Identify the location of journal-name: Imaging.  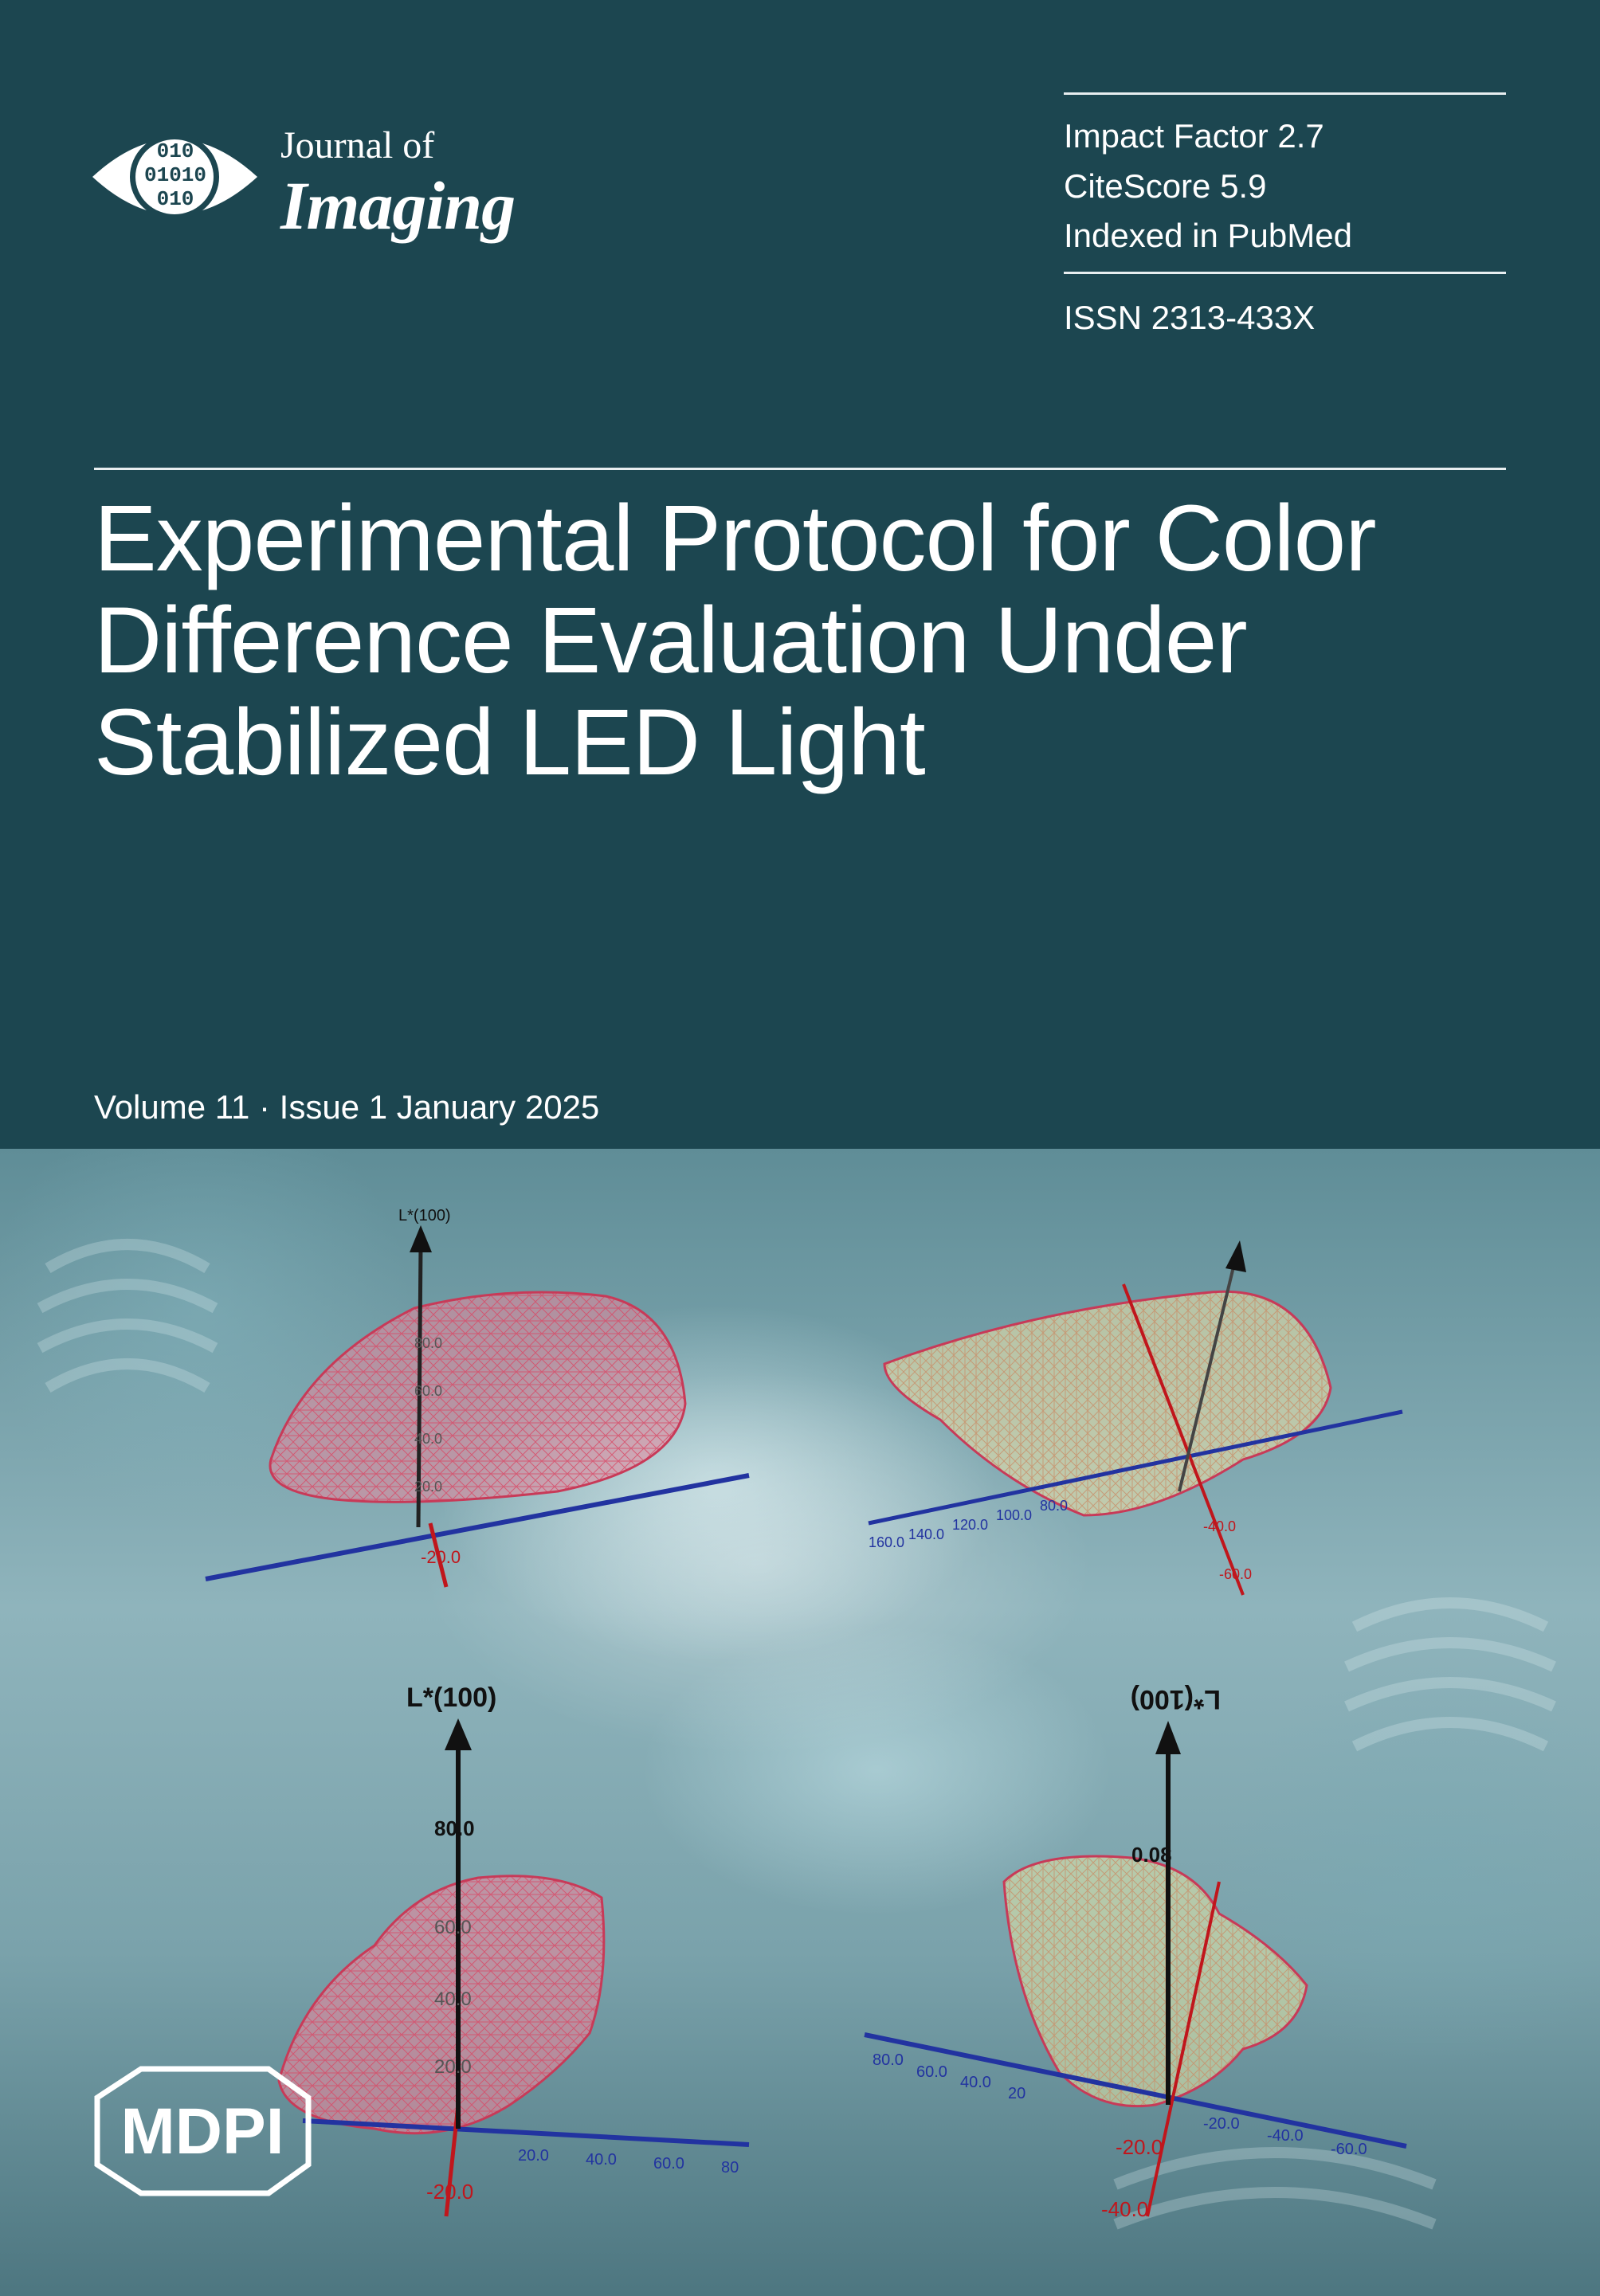
(398, 206).